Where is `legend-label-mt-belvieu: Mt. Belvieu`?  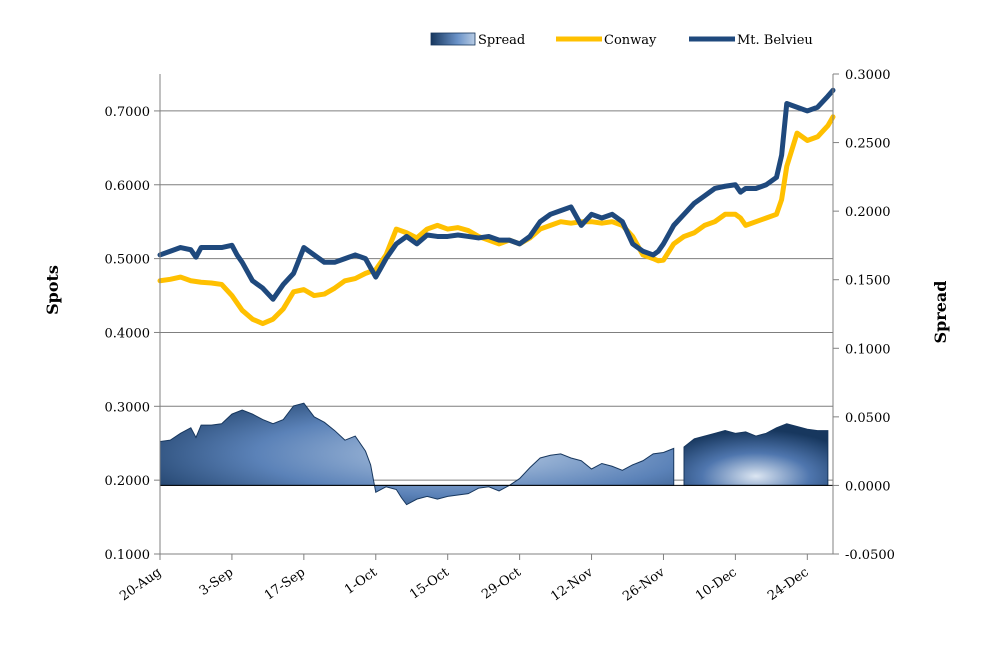
legend-label-mt-belvieu: Mt. Belvieu is located at coordinates (775, 40).